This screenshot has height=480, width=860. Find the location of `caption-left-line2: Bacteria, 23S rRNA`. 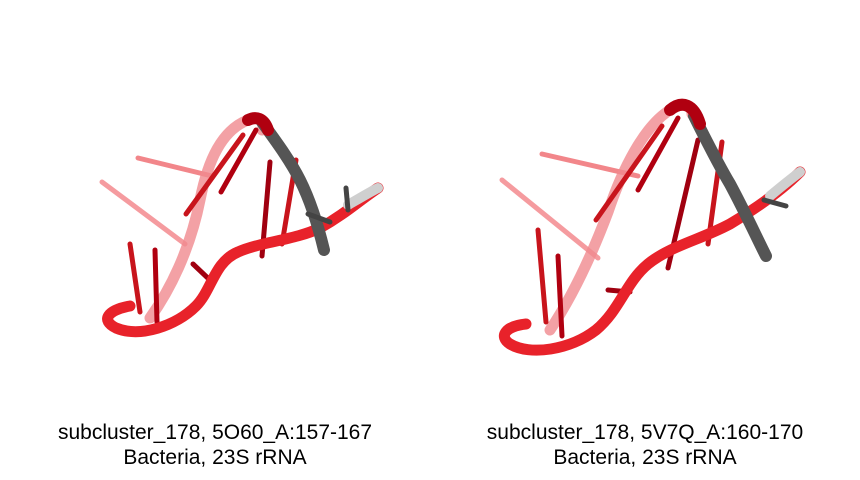

caption-left-line2: Bacteria, 23S rRNA is located at coordinates (215, 457).